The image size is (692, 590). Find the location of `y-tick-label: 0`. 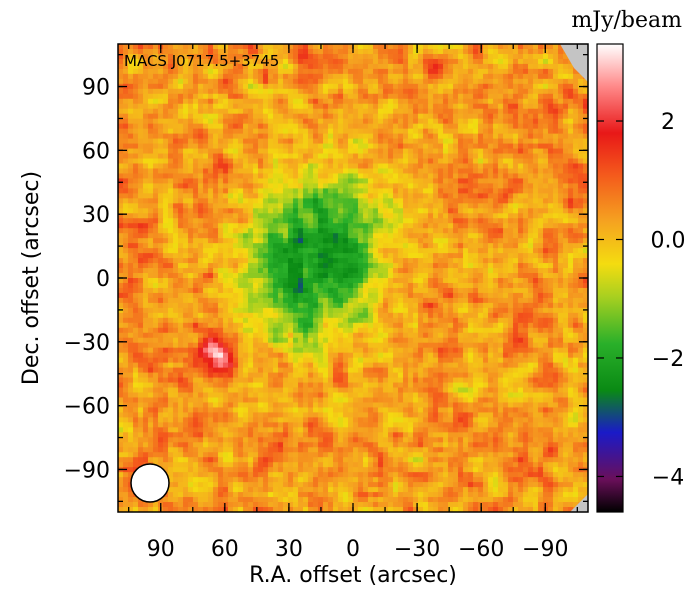

y-tick-label: 0 is located at coordinates (103, 279).